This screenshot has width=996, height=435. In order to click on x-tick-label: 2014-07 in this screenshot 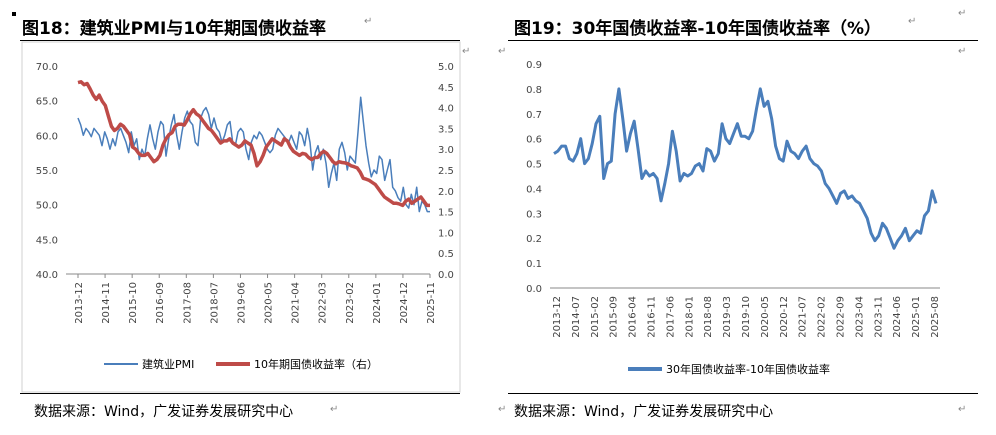, I will do `click(576, 317)`.